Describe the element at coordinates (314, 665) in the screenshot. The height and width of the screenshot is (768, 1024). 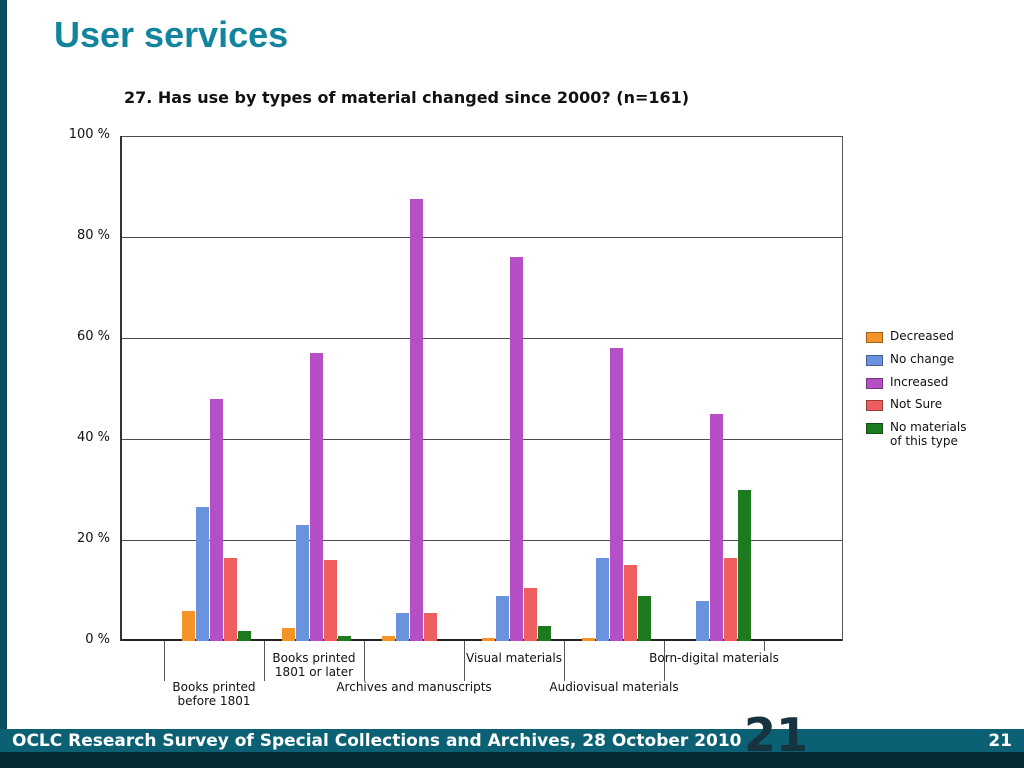
I see `category-label: Books printed 1801 or later` at that location.